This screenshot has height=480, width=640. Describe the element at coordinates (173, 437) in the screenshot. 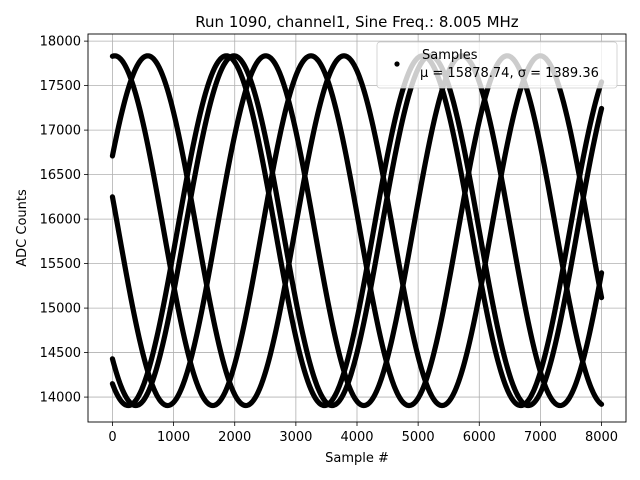

I see `x-tick-label: 1000` at that location.